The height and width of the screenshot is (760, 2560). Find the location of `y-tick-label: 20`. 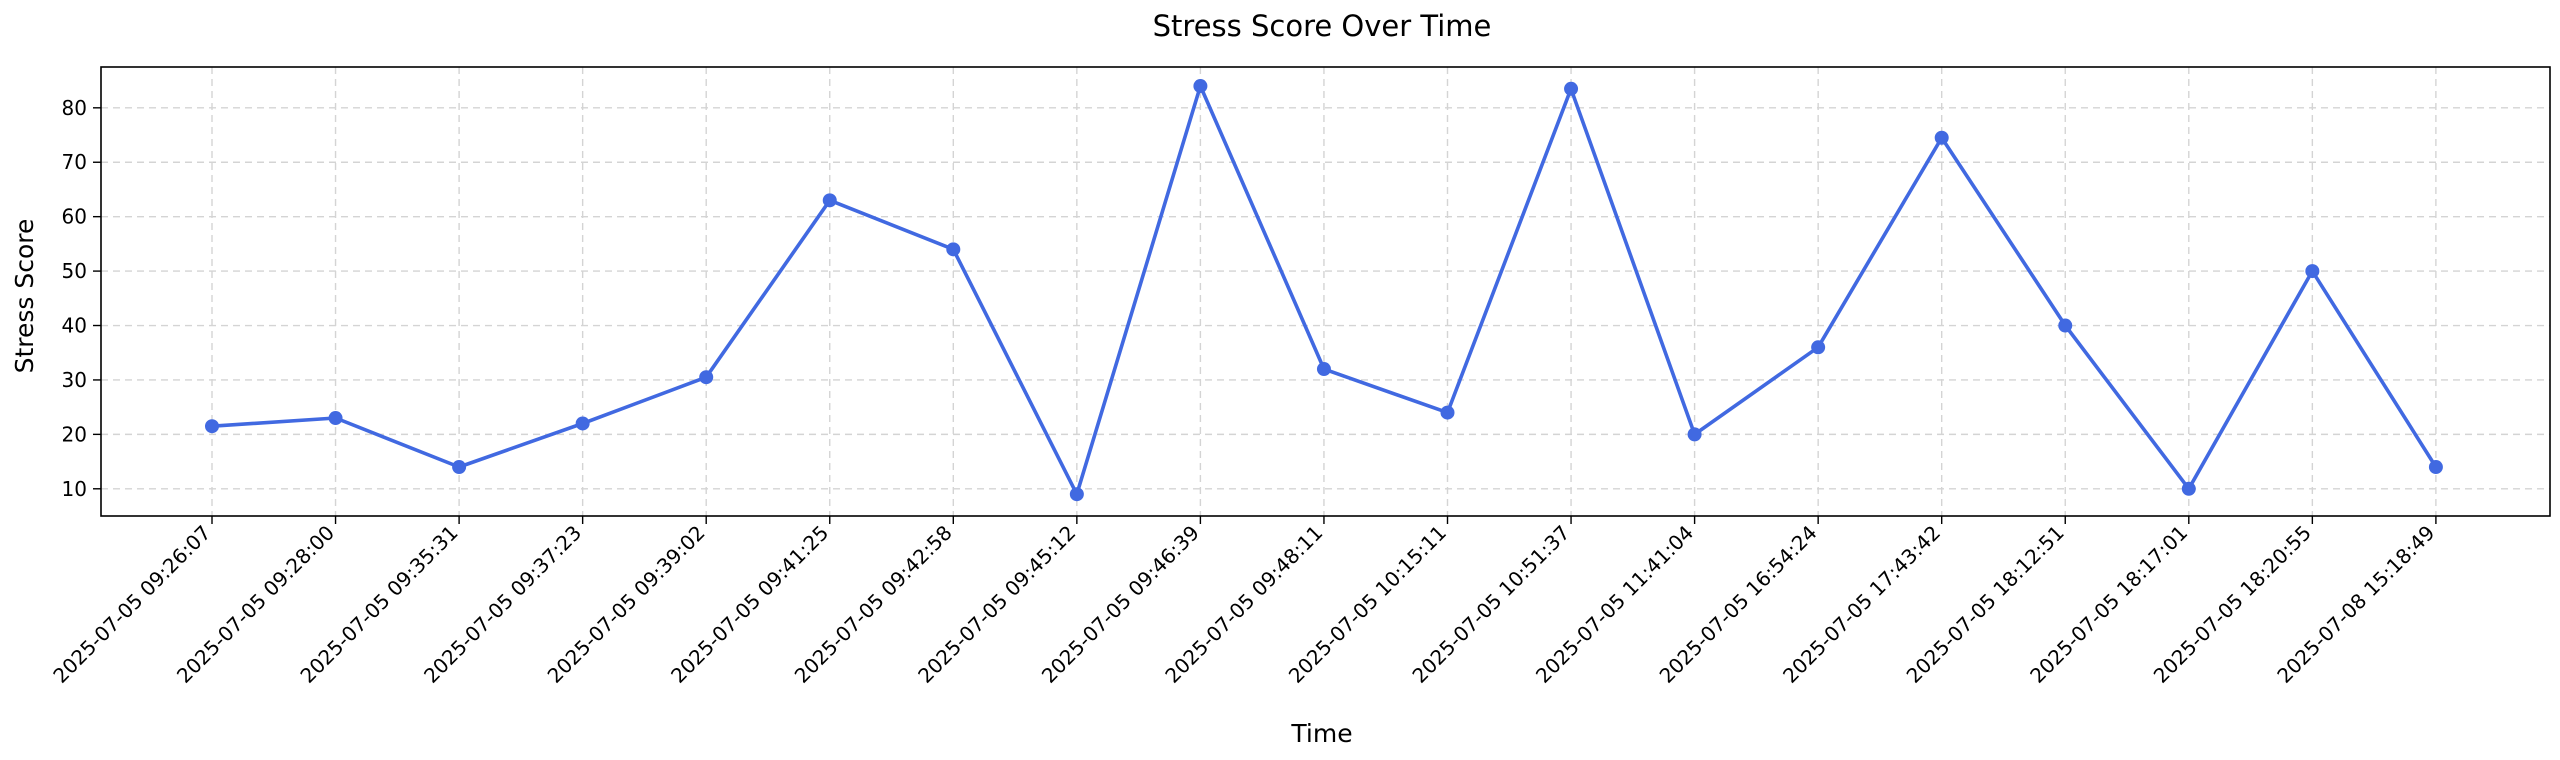

y-tick-label: 20 is located at coordinates (74, 434).